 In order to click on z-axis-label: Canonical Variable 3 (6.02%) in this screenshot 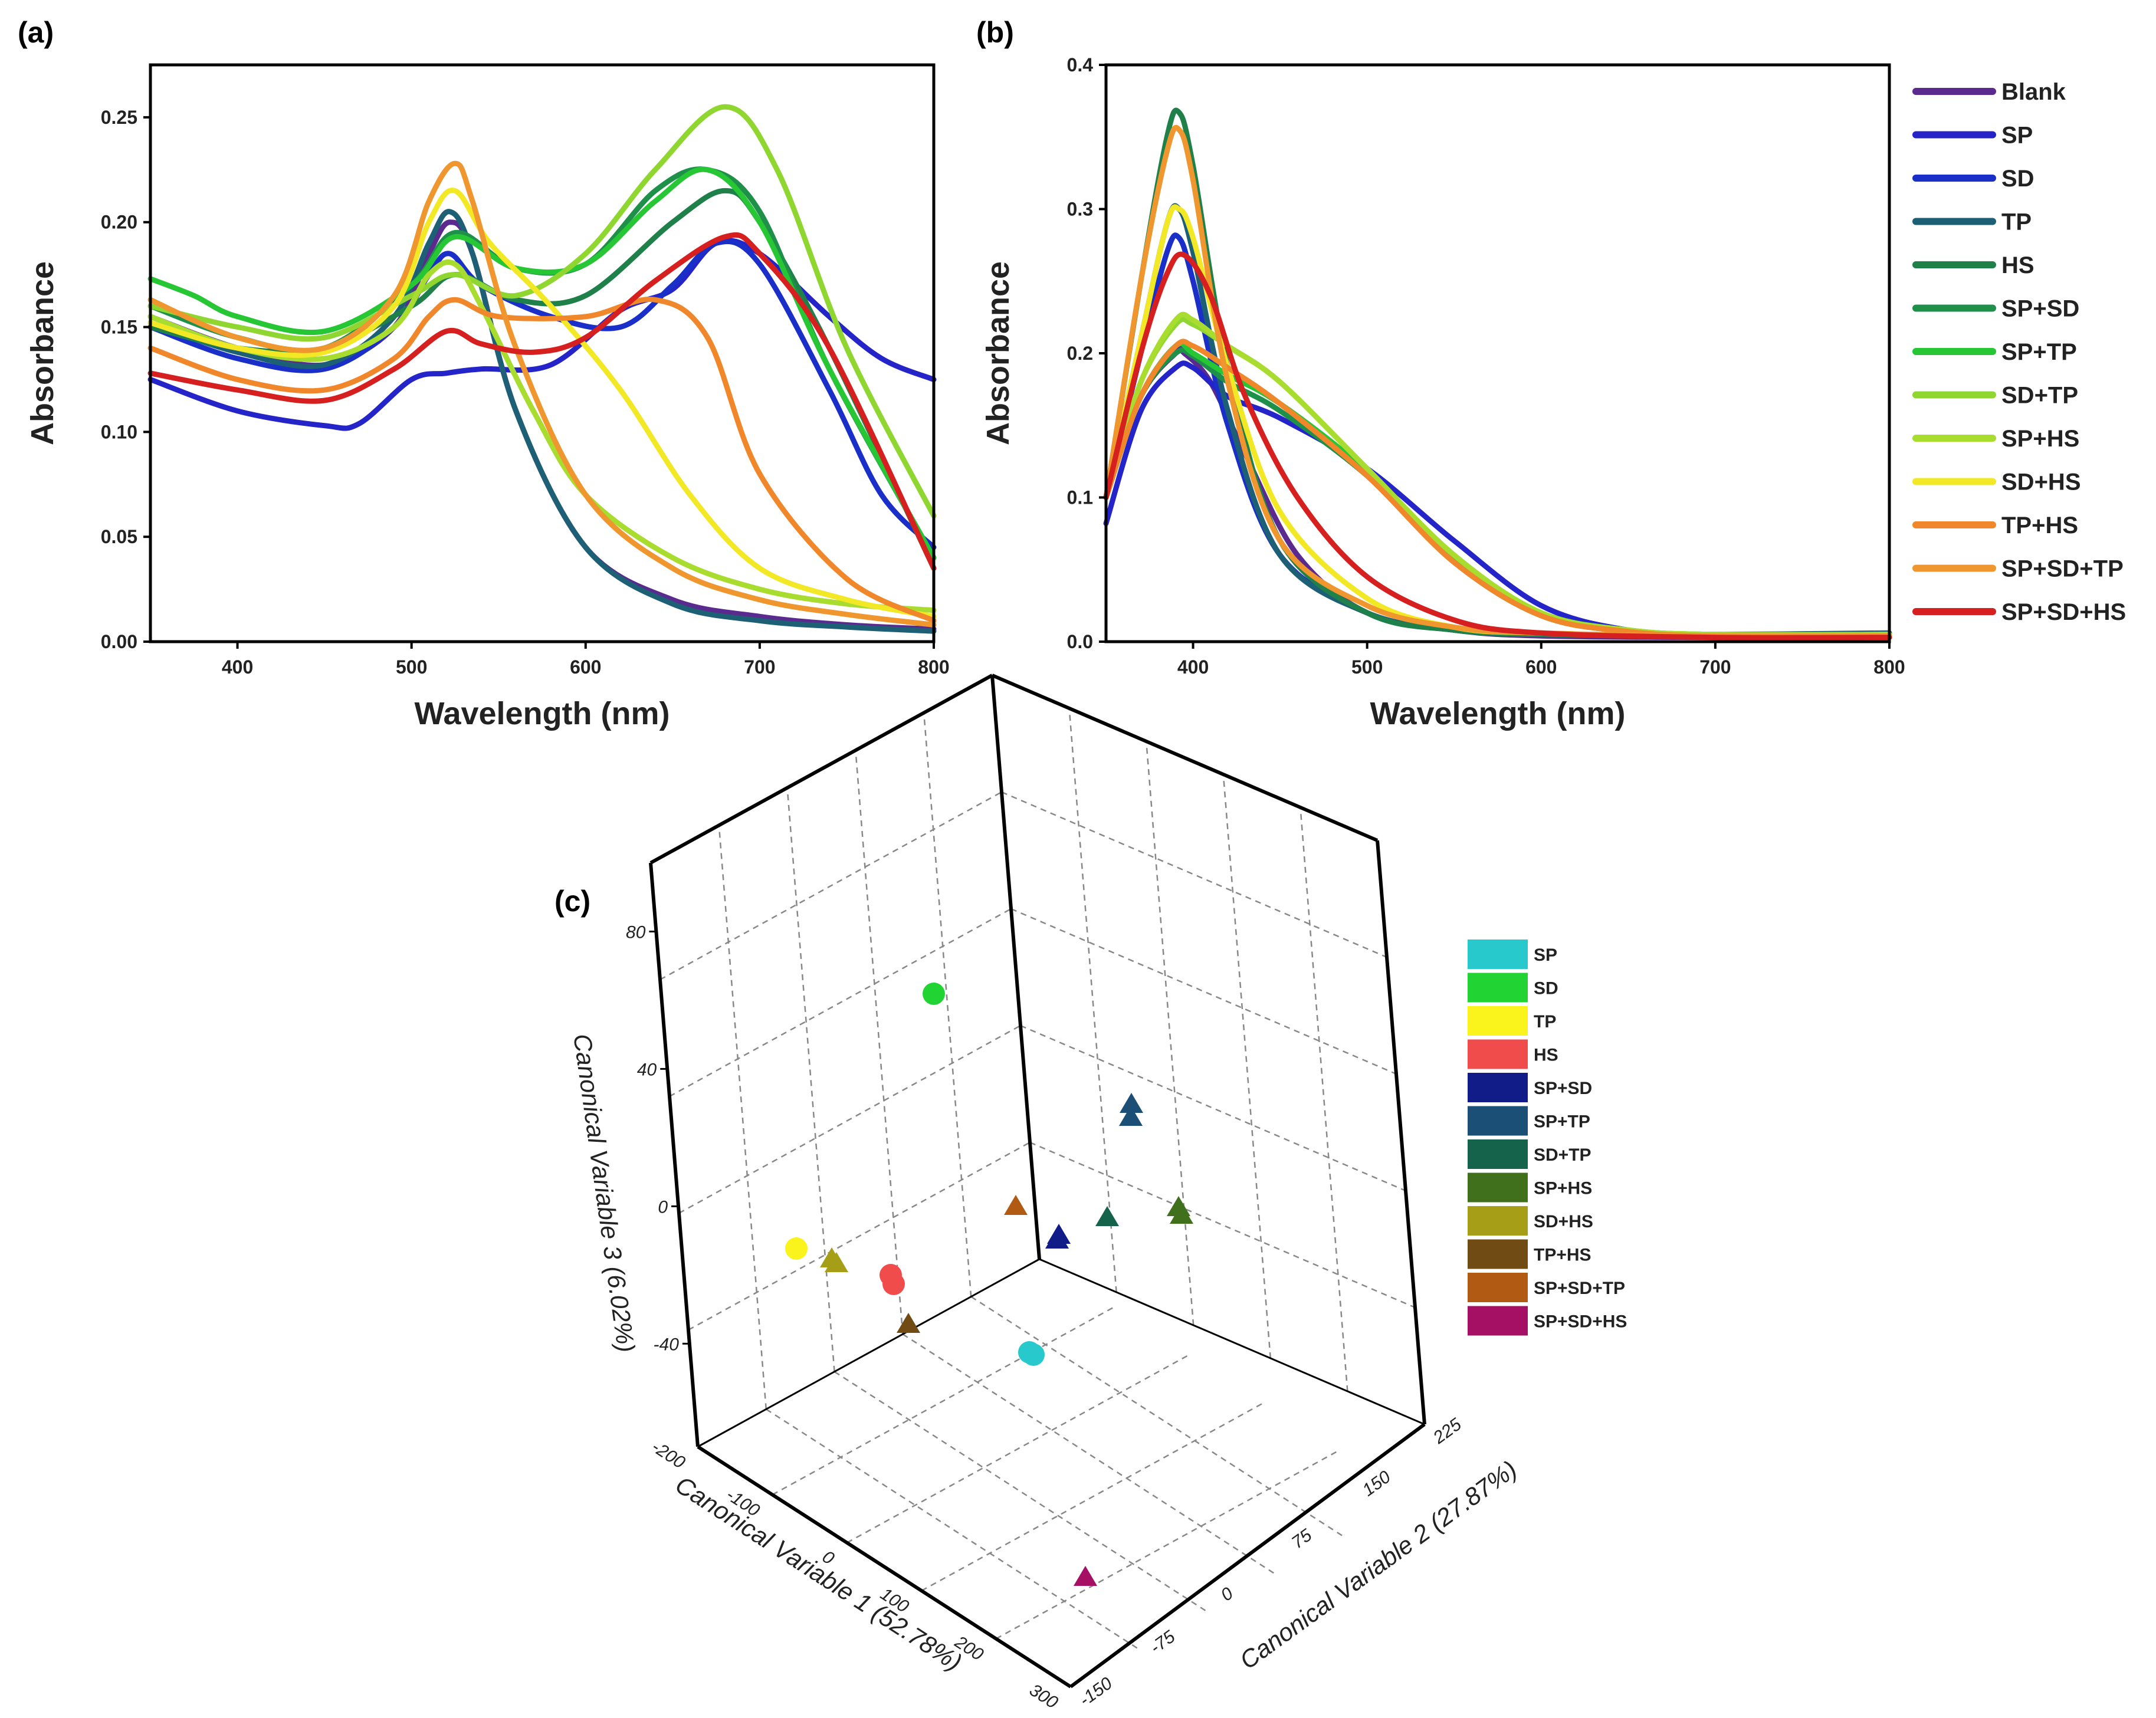, I will do `click(604, 1193)`.